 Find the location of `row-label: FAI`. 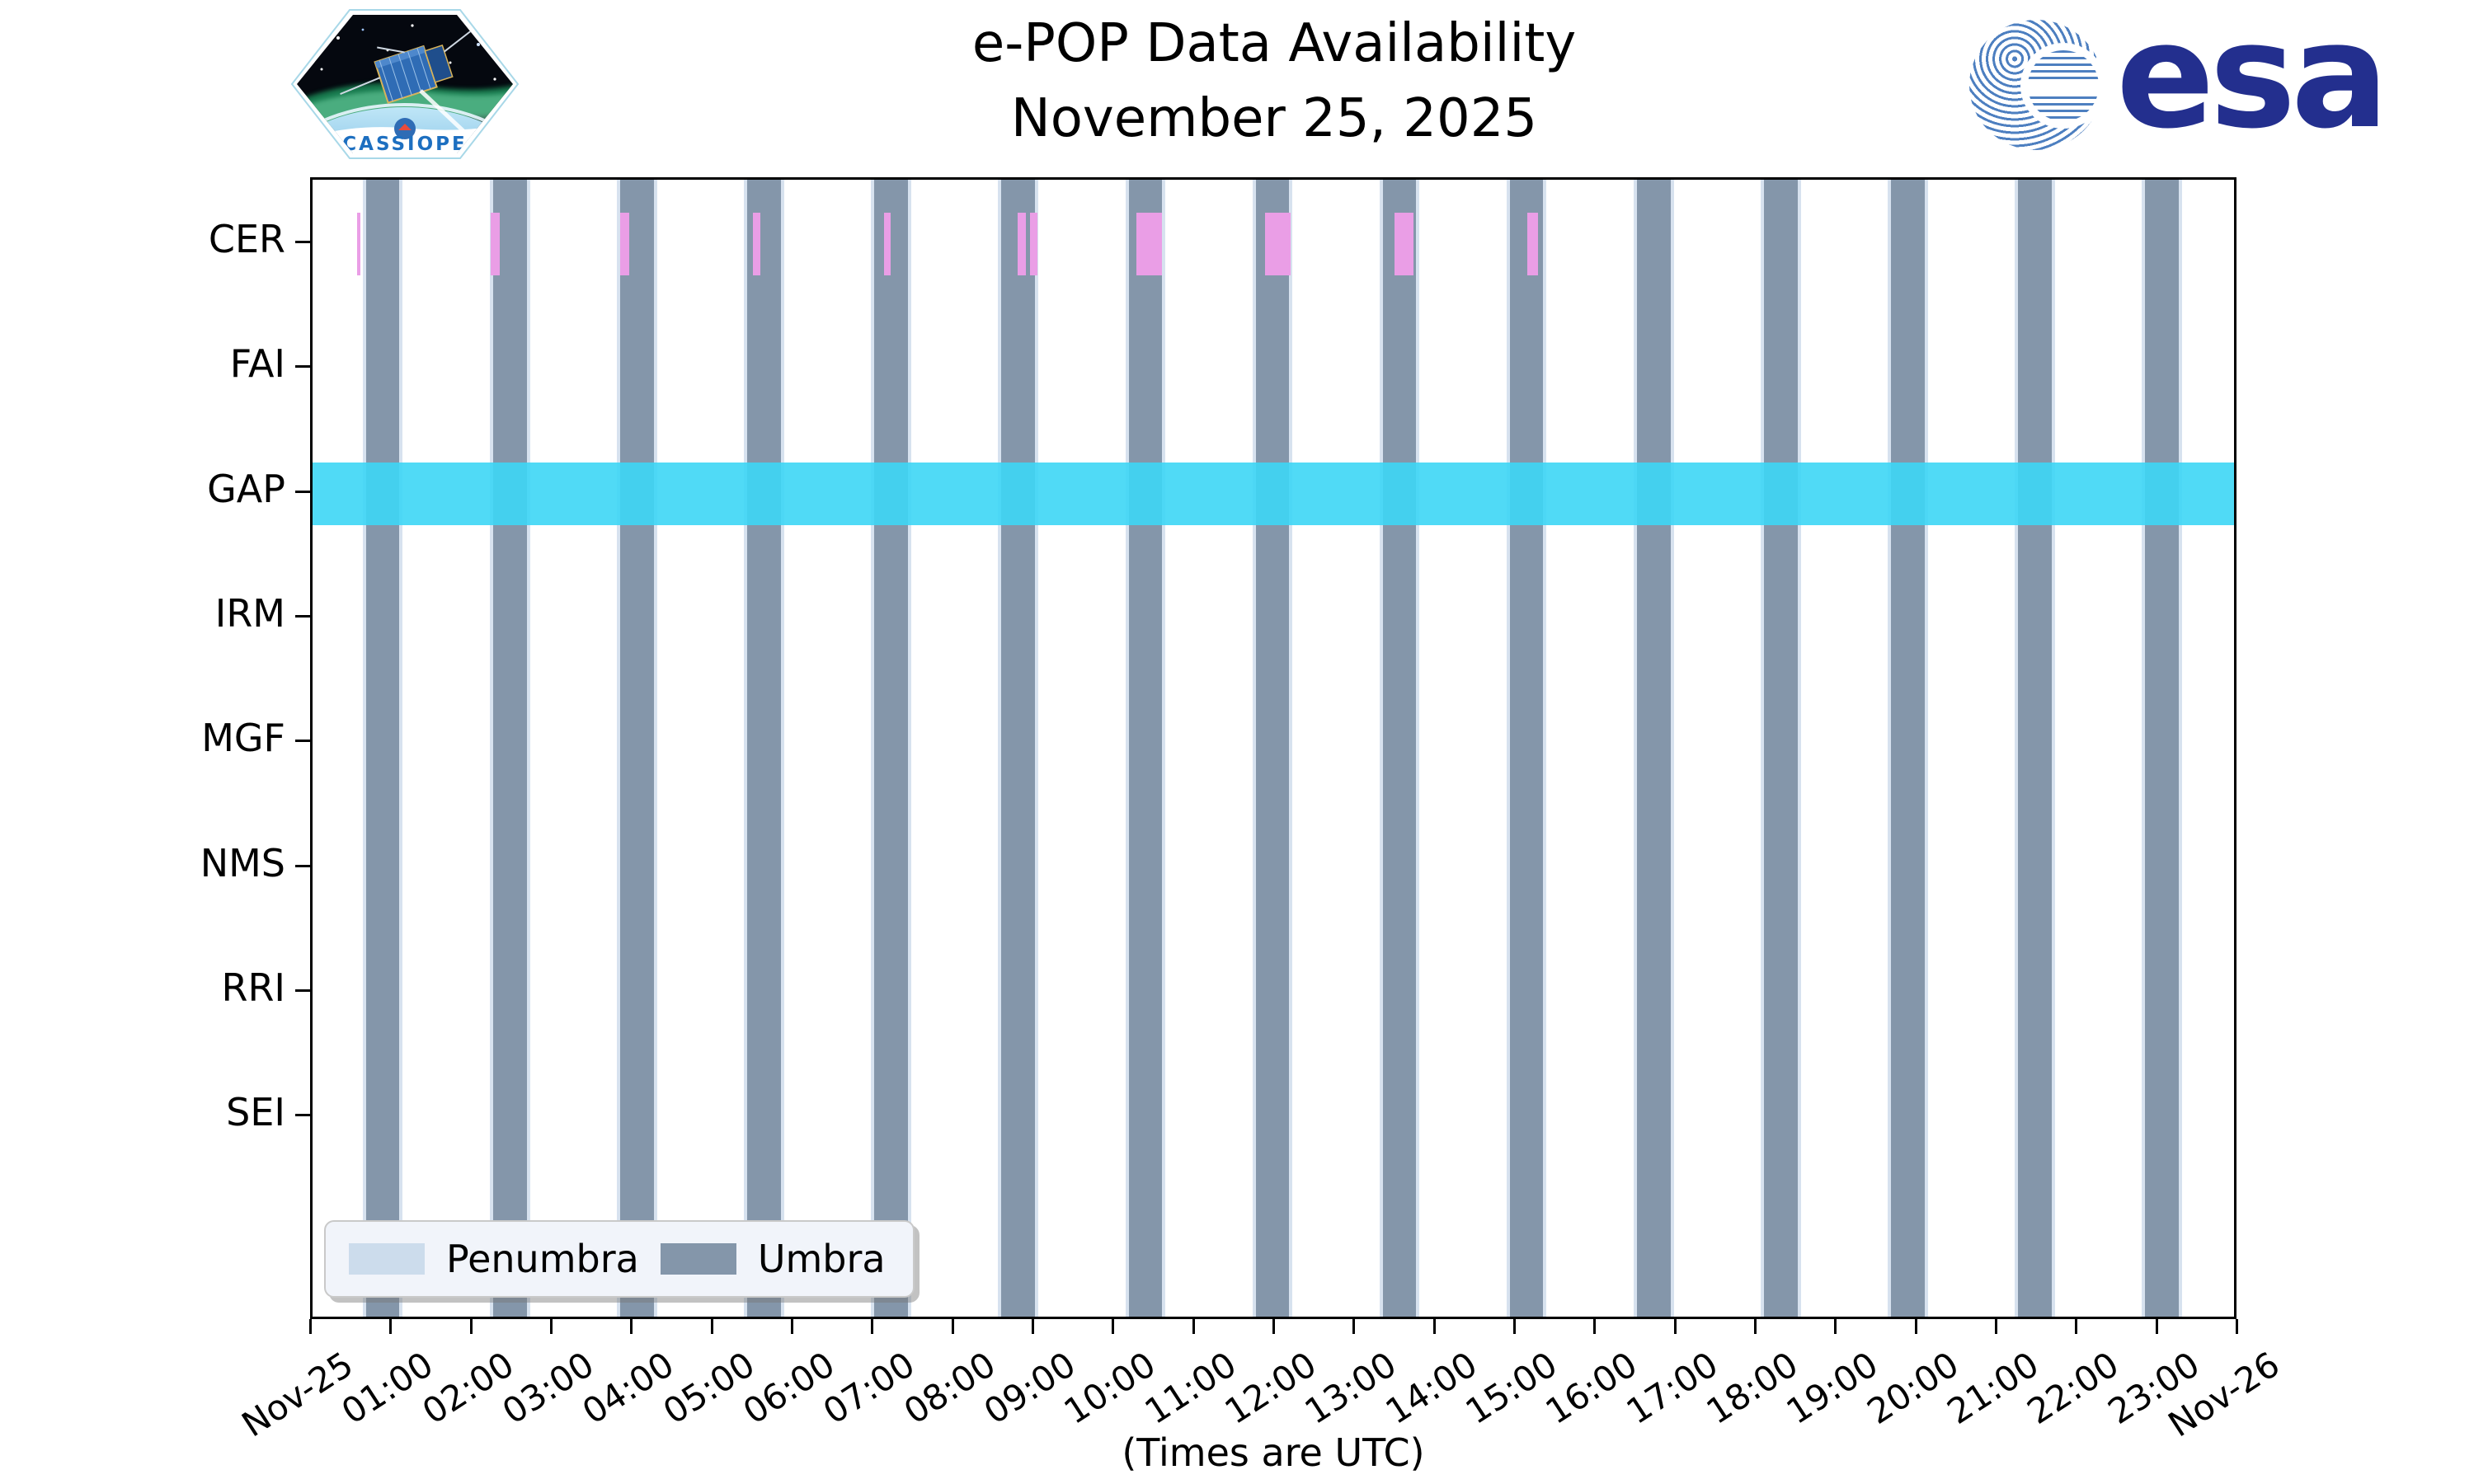

row-label: FAI is located at coordinates (257, 364).